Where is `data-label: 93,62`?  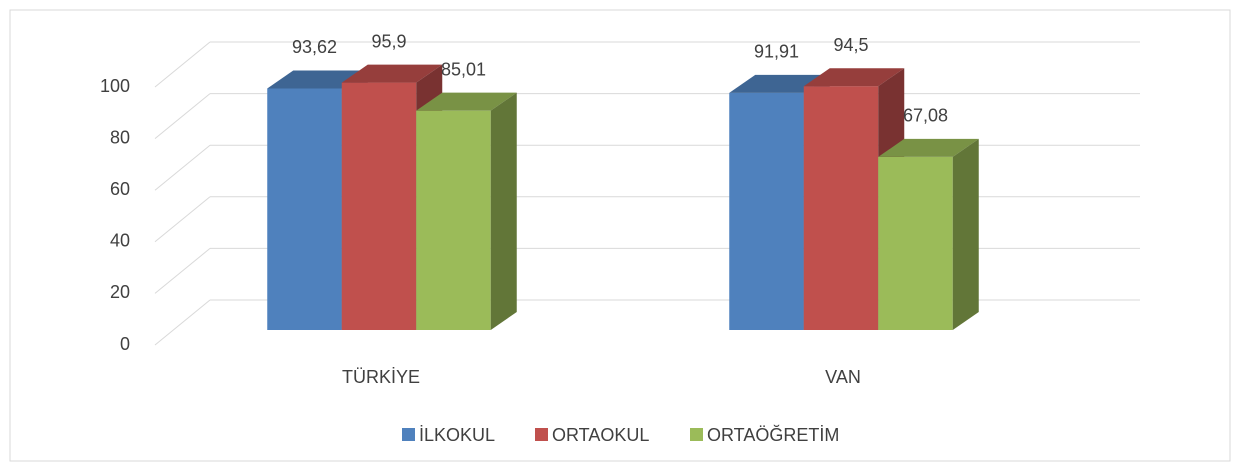
data-label: 93,62 is located at coordinates (314, 47).